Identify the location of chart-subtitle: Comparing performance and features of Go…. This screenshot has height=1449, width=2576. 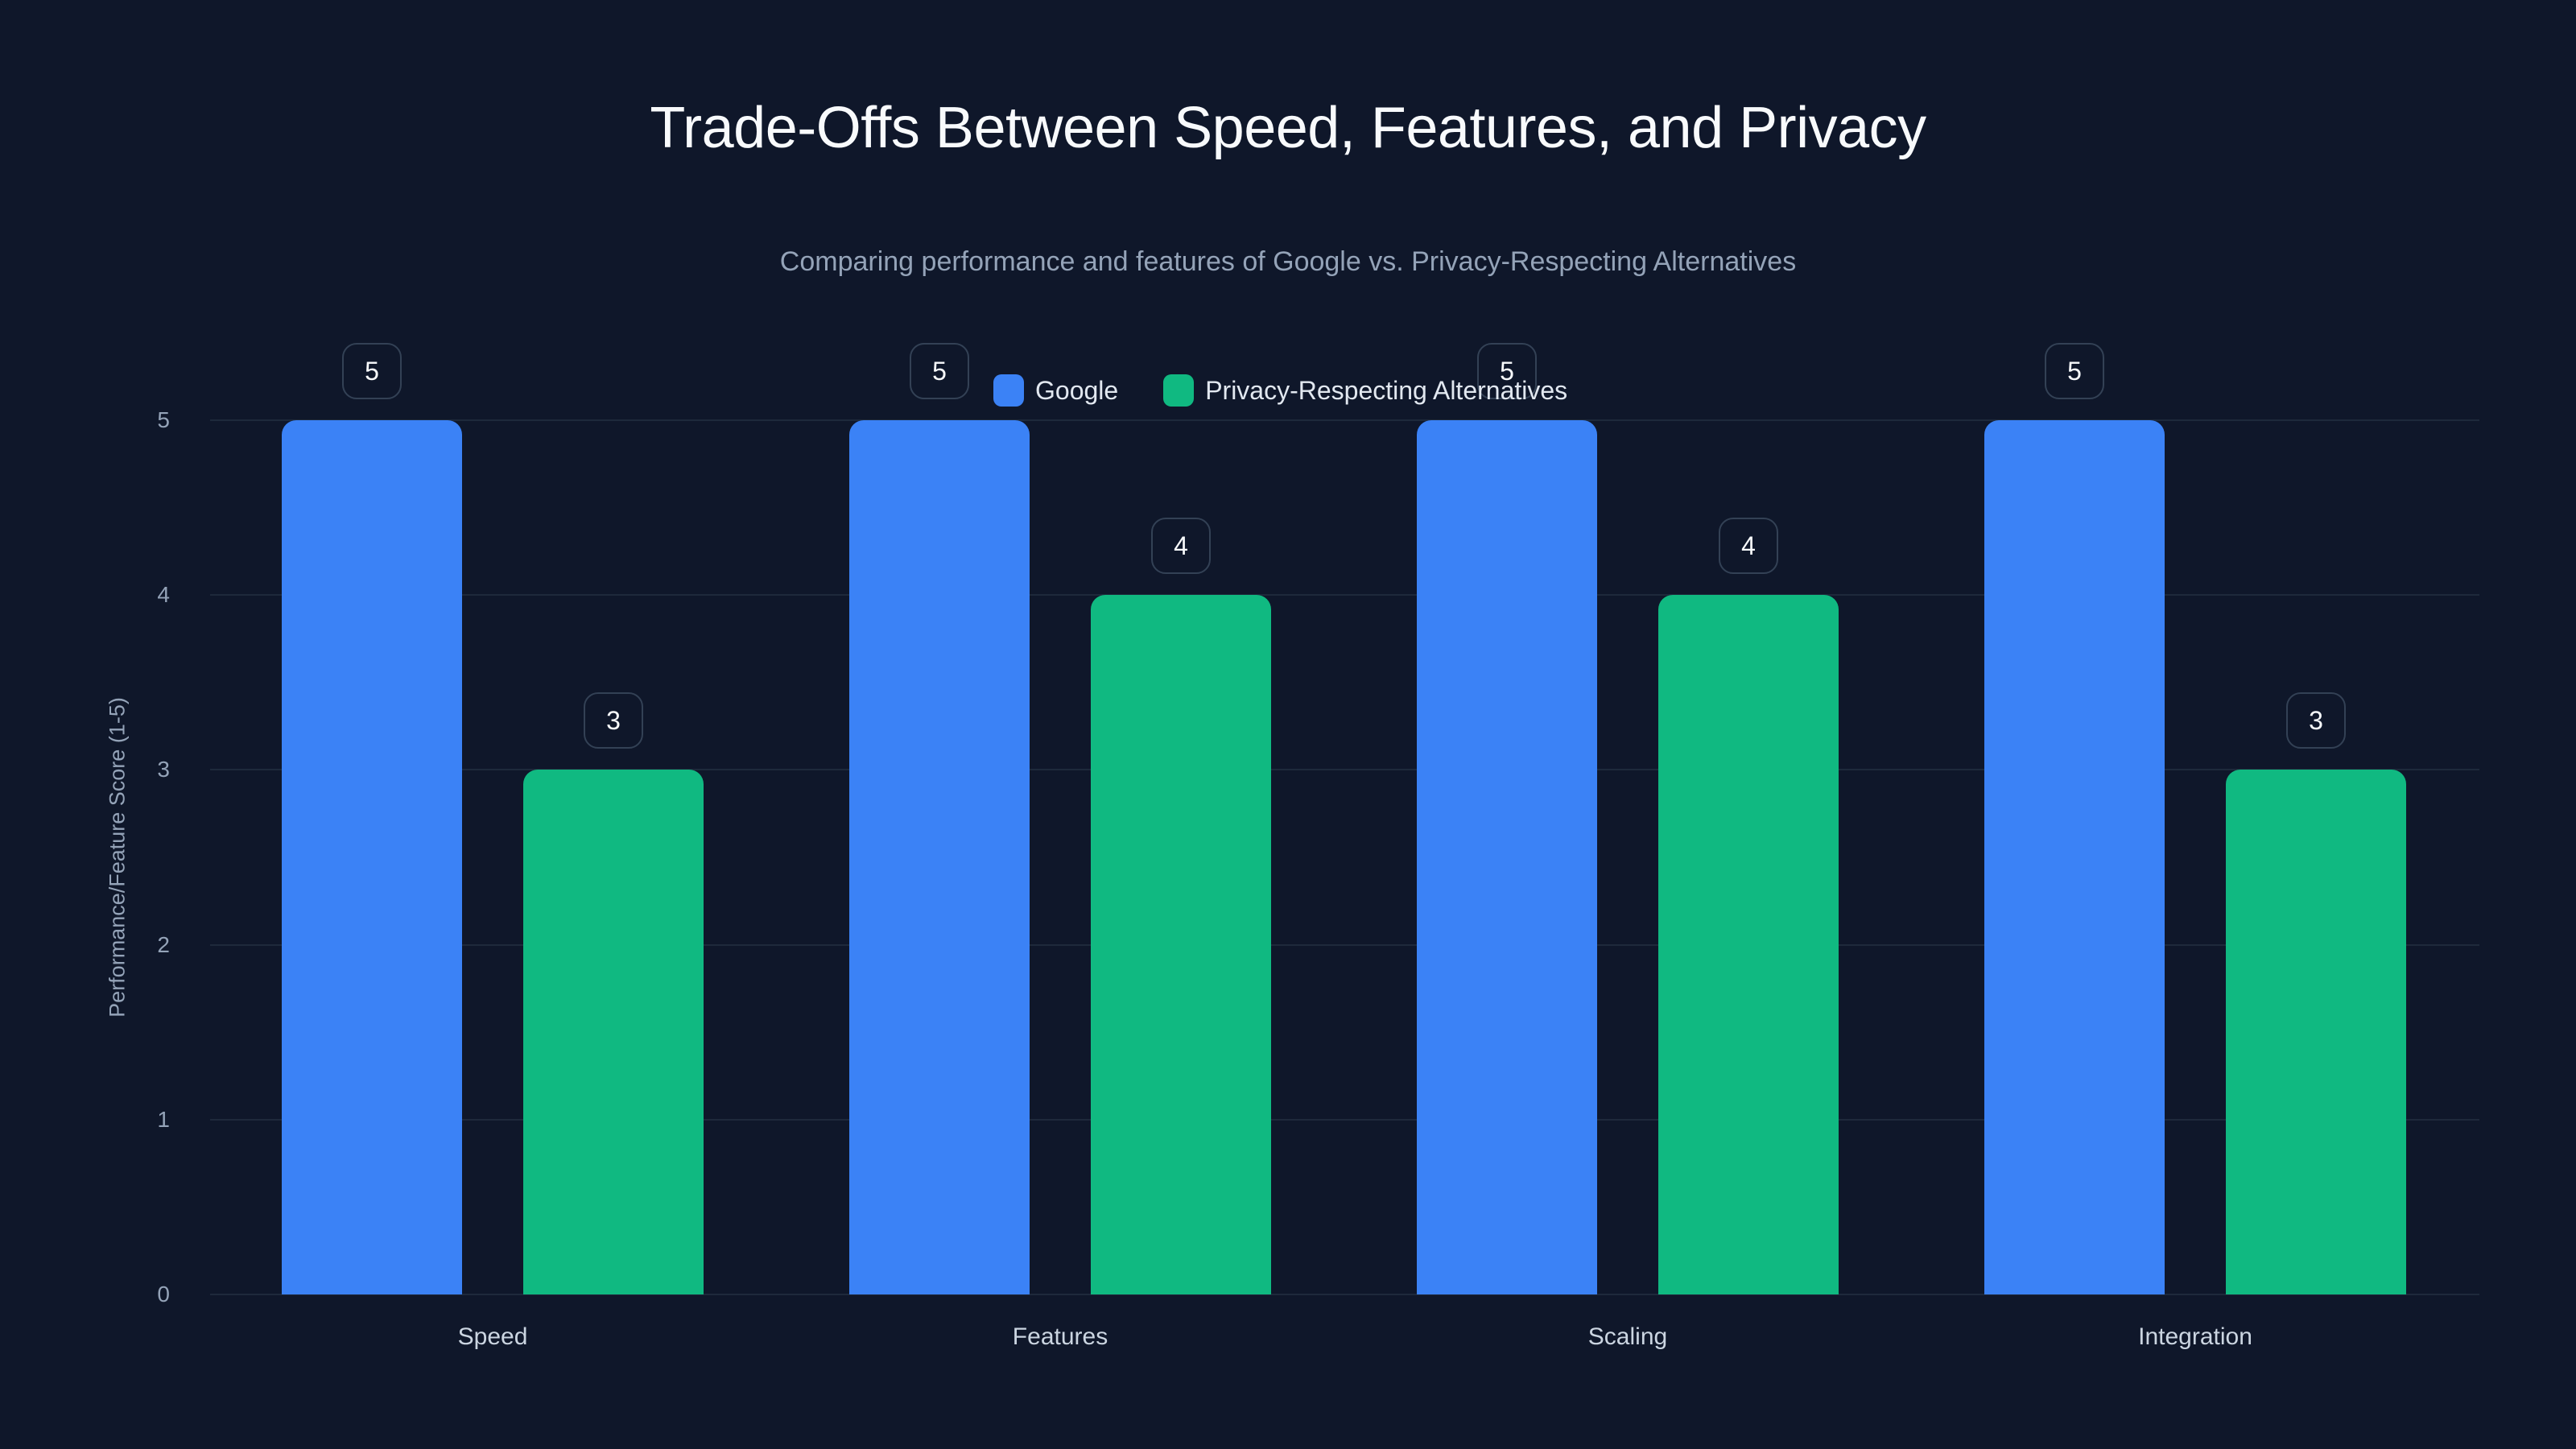
(1288, 261).